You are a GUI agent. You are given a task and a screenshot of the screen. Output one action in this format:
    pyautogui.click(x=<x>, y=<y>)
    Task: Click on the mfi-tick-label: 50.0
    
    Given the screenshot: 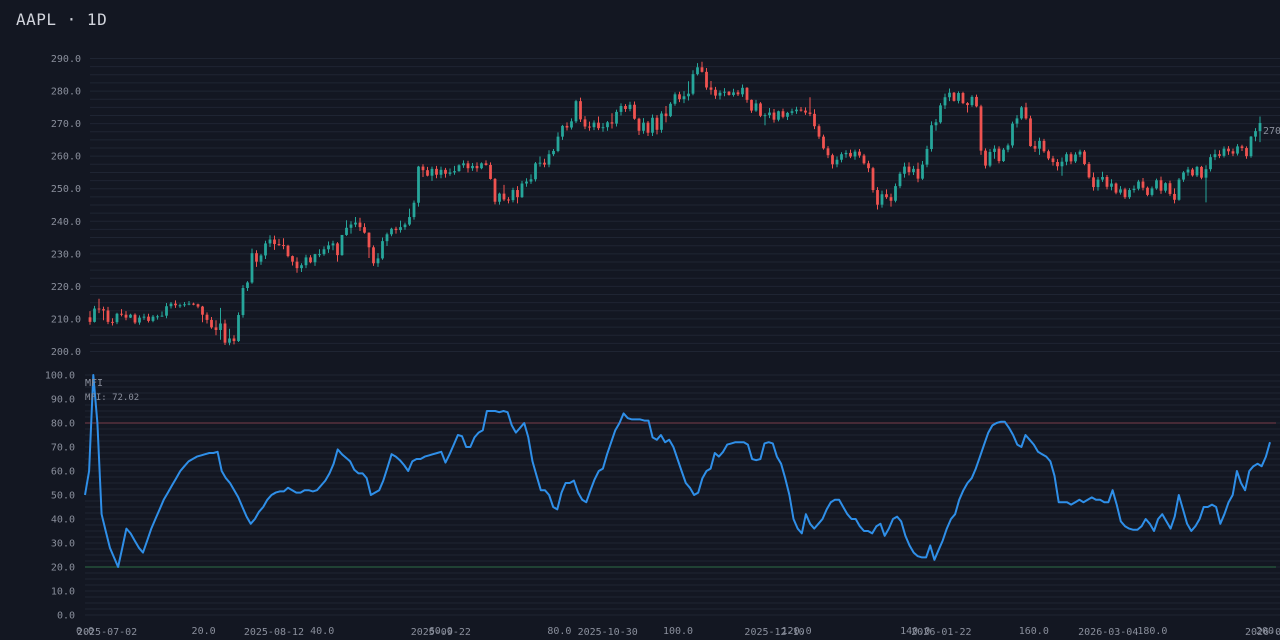 What is the action you would take?
    pyautogui.click(x=63, y=496)
    